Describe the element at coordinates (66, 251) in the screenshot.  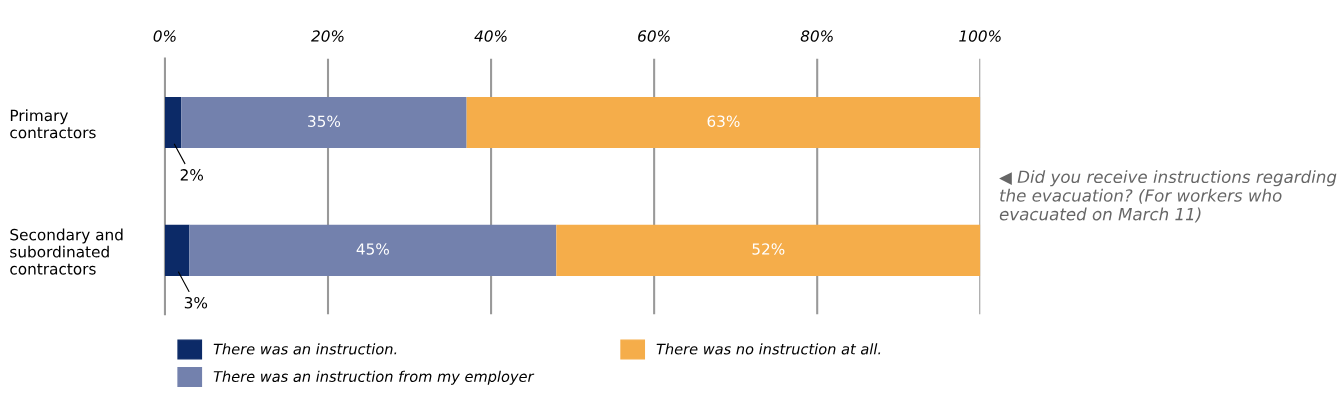
I see `y-tick-label: Secondary and subordinated contractors` at that location.